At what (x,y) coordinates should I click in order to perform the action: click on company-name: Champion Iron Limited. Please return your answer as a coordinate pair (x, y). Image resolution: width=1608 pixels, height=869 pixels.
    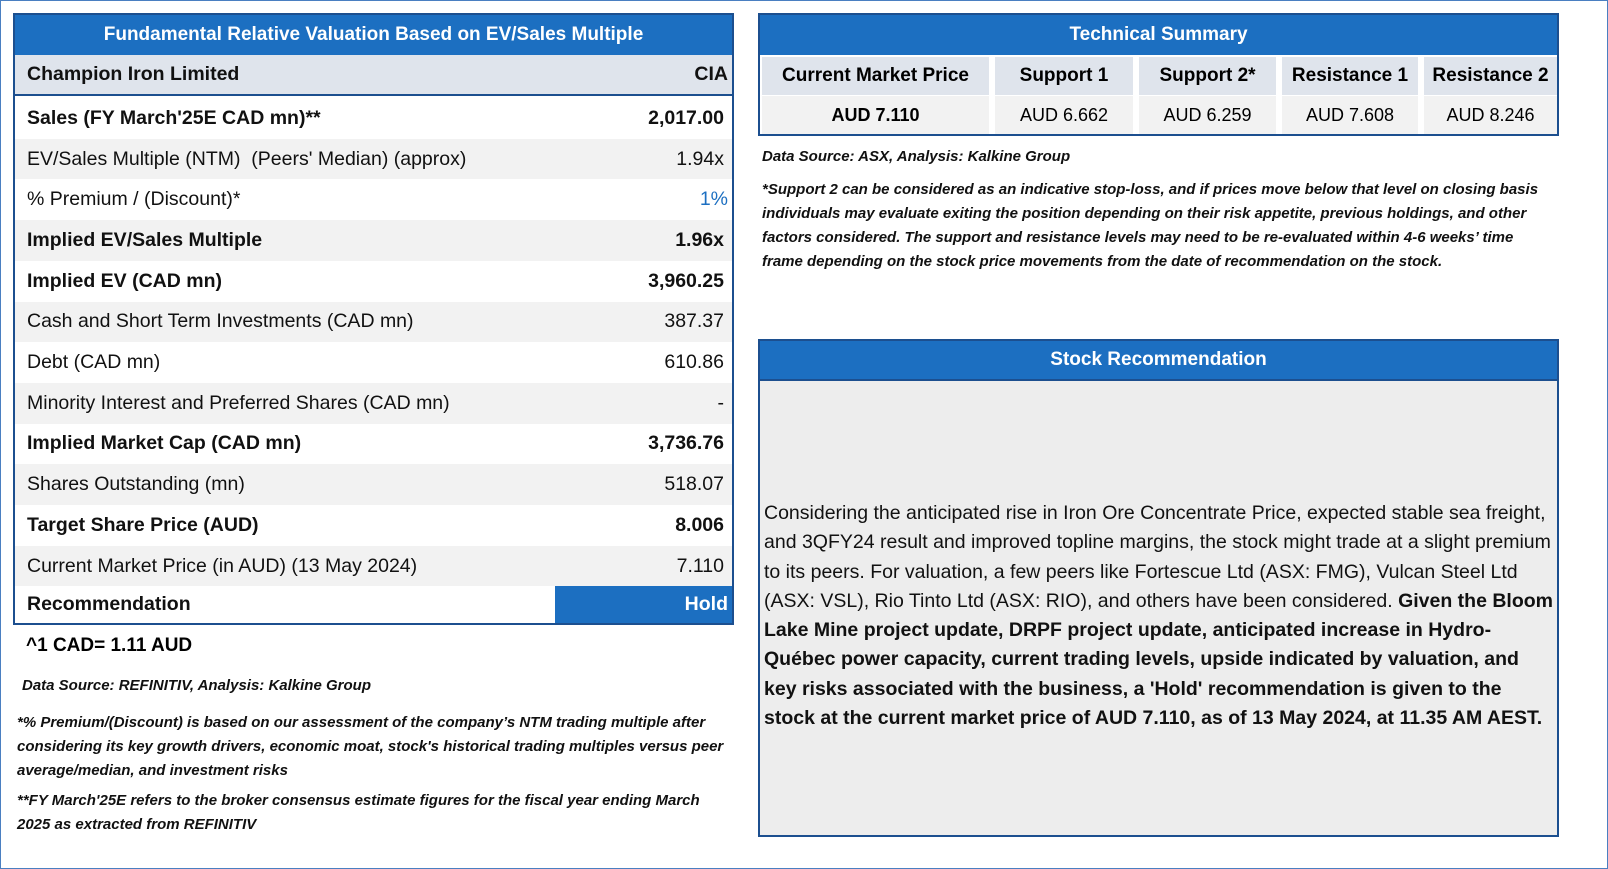
    Looking at the image, I should click on (133, 74).